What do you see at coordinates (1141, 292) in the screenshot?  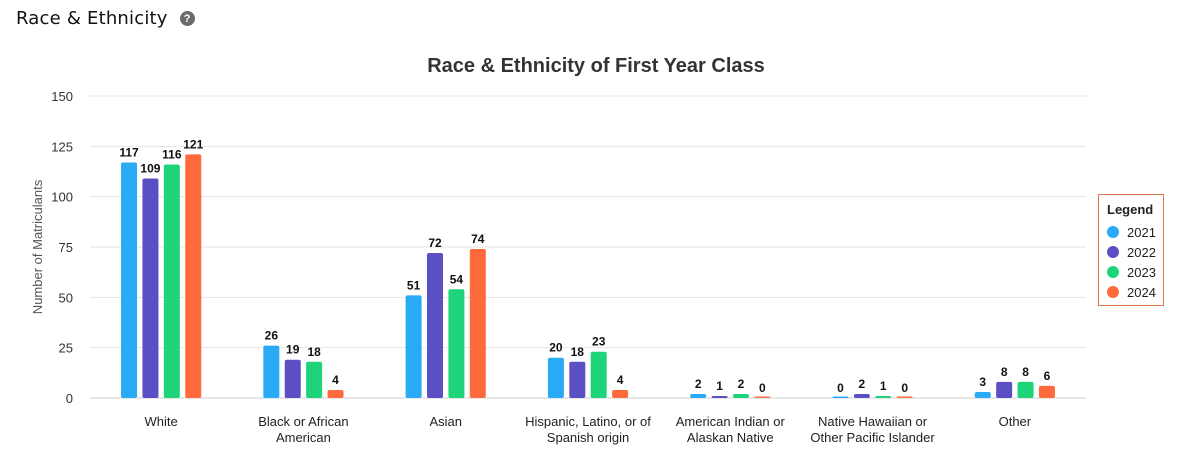 I see `legend-label: 2024` at bounding box center [1141, 292].